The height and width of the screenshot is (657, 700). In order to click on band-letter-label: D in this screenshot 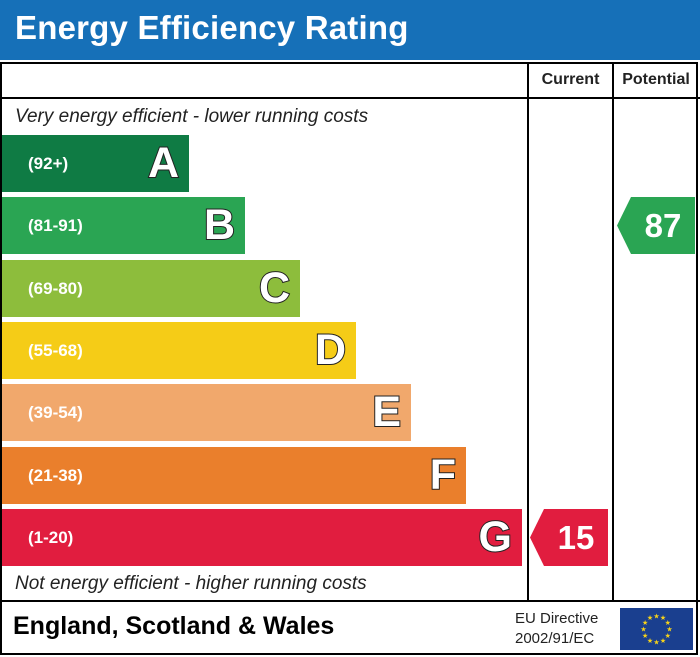, I will do `click(330, 350)`.